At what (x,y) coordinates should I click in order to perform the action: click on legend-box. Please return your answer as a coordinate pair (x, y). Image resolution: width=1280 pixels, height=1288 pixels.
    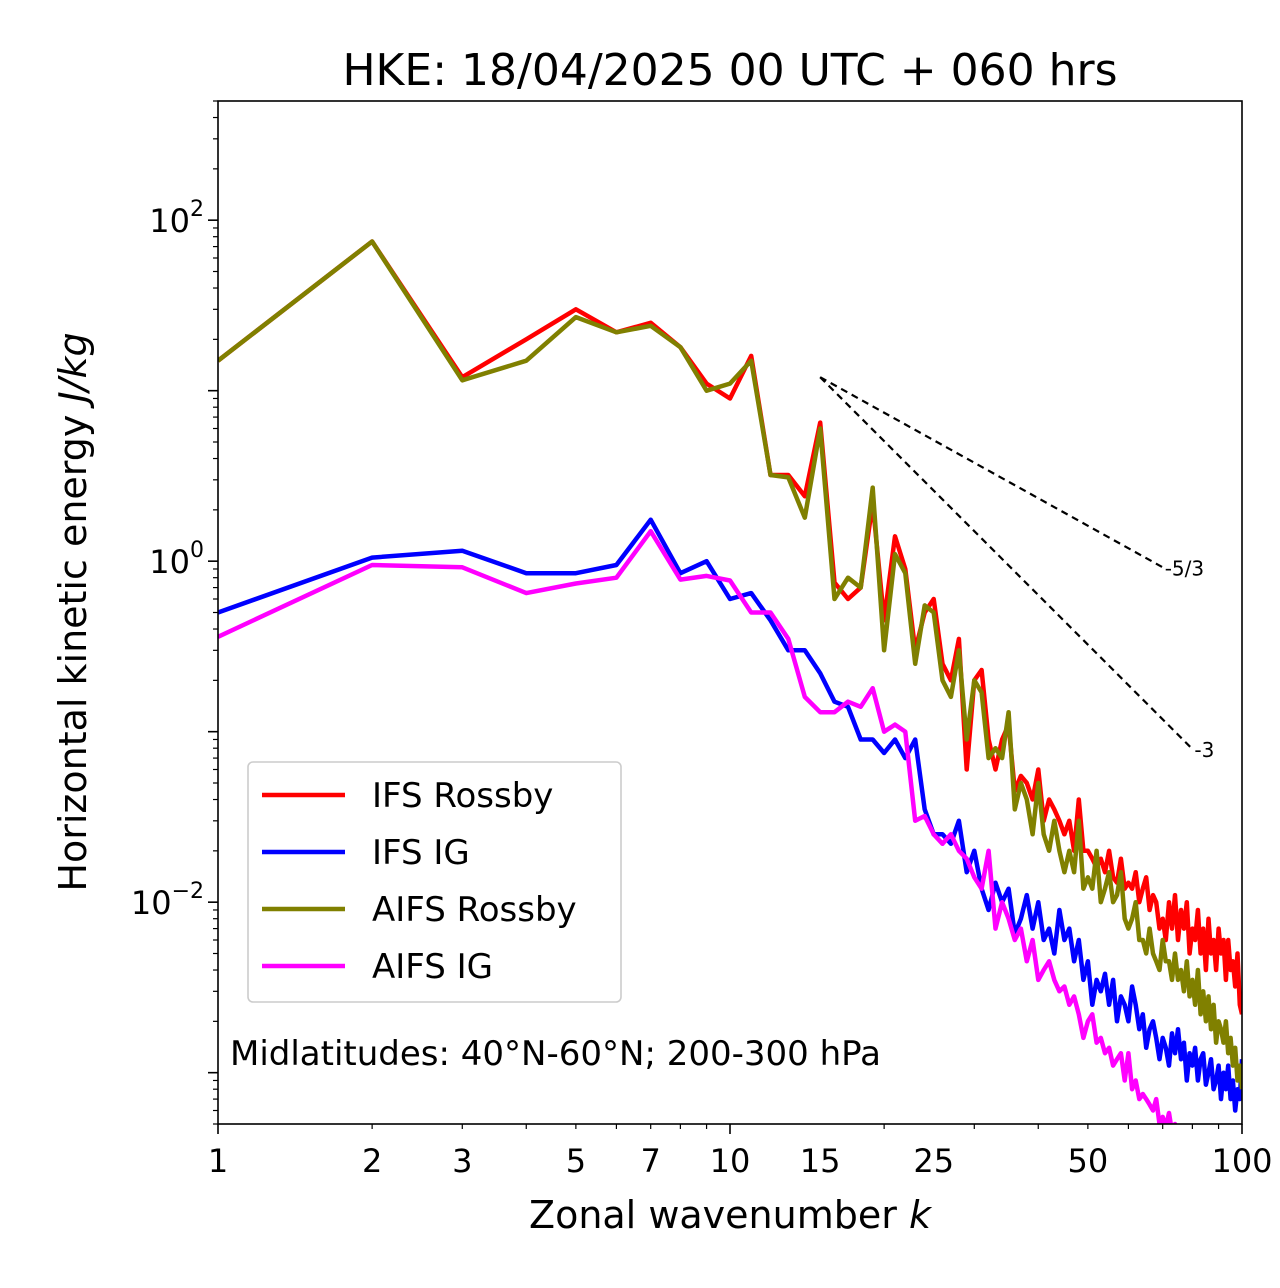
    Looking at the image, I should click on (434, 882).